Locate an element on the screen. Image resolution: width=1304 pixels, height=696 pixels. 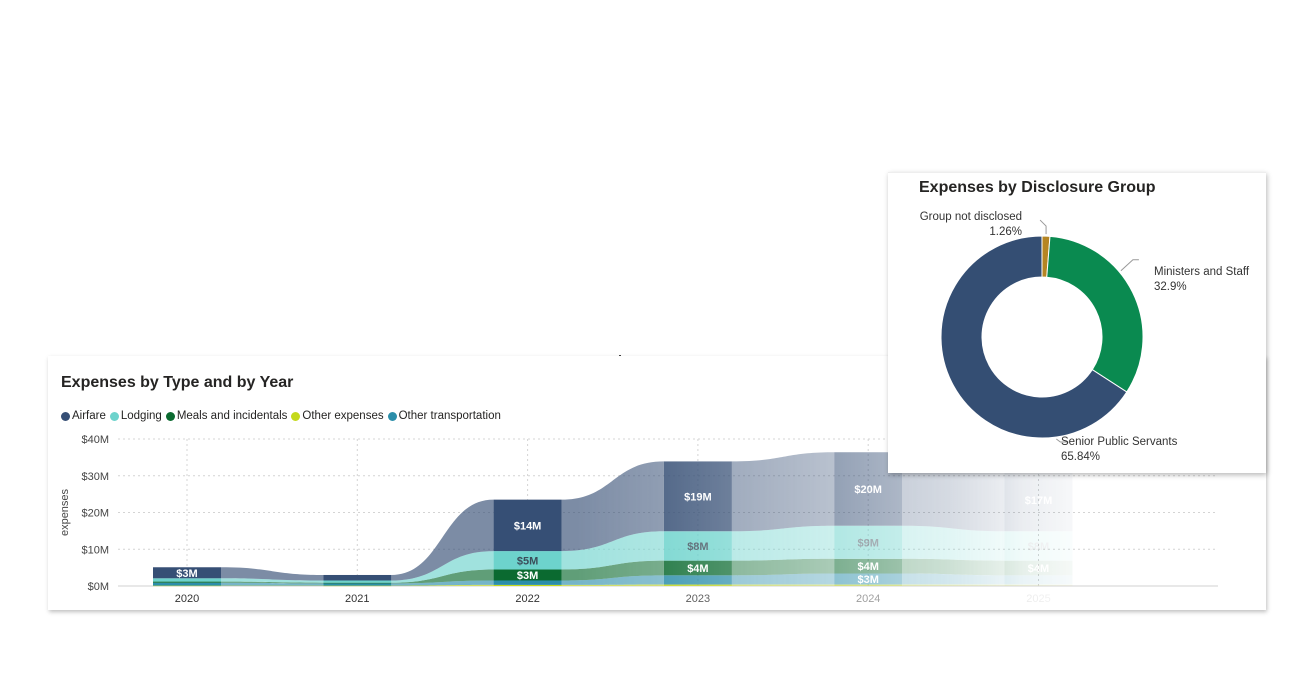
data-label: $5M is located at coordinates (527, 561).